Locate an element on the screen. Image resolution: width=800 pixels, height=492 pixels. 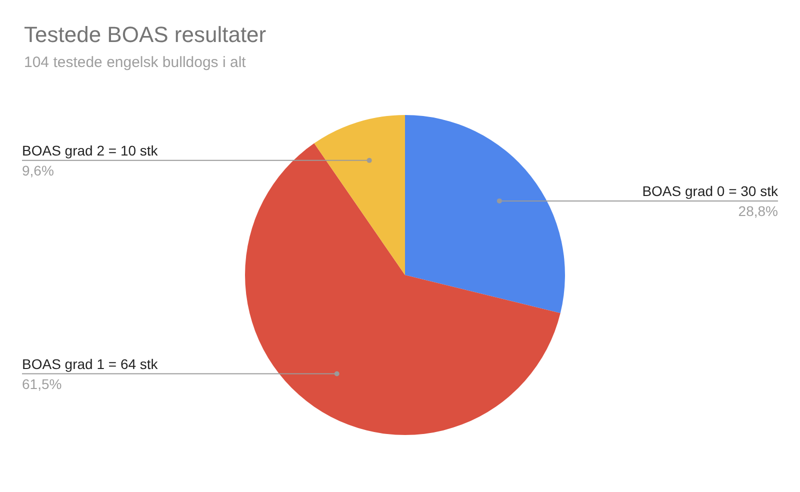
data-label: 9,6% is located at coordinates (38, 170).